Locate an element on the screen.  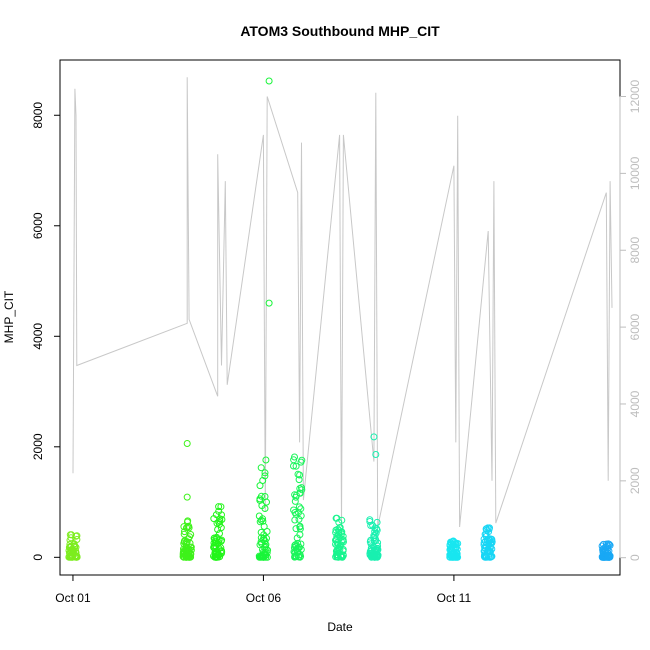
y2-tick-label: 12000 is located at coordinates (635, 96).